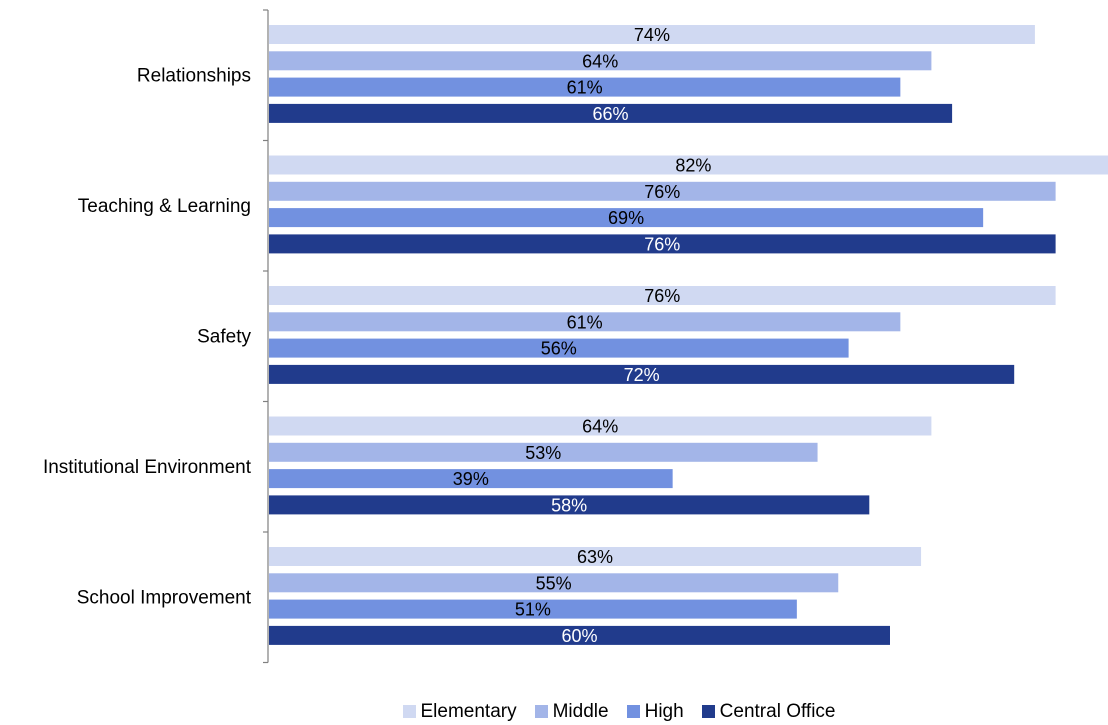 This screenshot has width=1108, height=725. Describe the element at coordinates (164, 597) in the screenshot. I see `category-label: School Improvement` at that location.